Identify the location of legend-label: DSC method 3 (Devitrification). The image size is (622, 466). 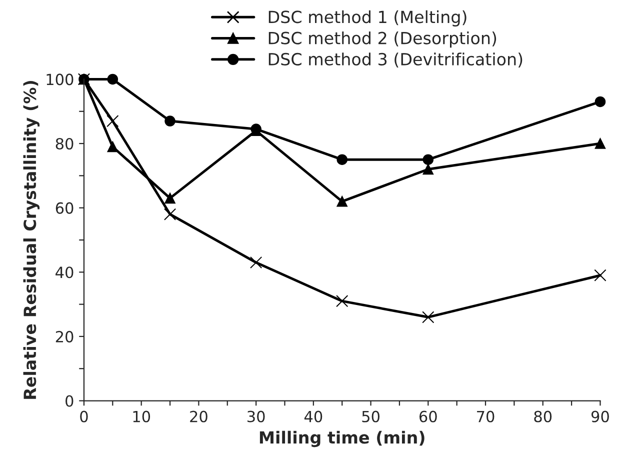
(395, 60).